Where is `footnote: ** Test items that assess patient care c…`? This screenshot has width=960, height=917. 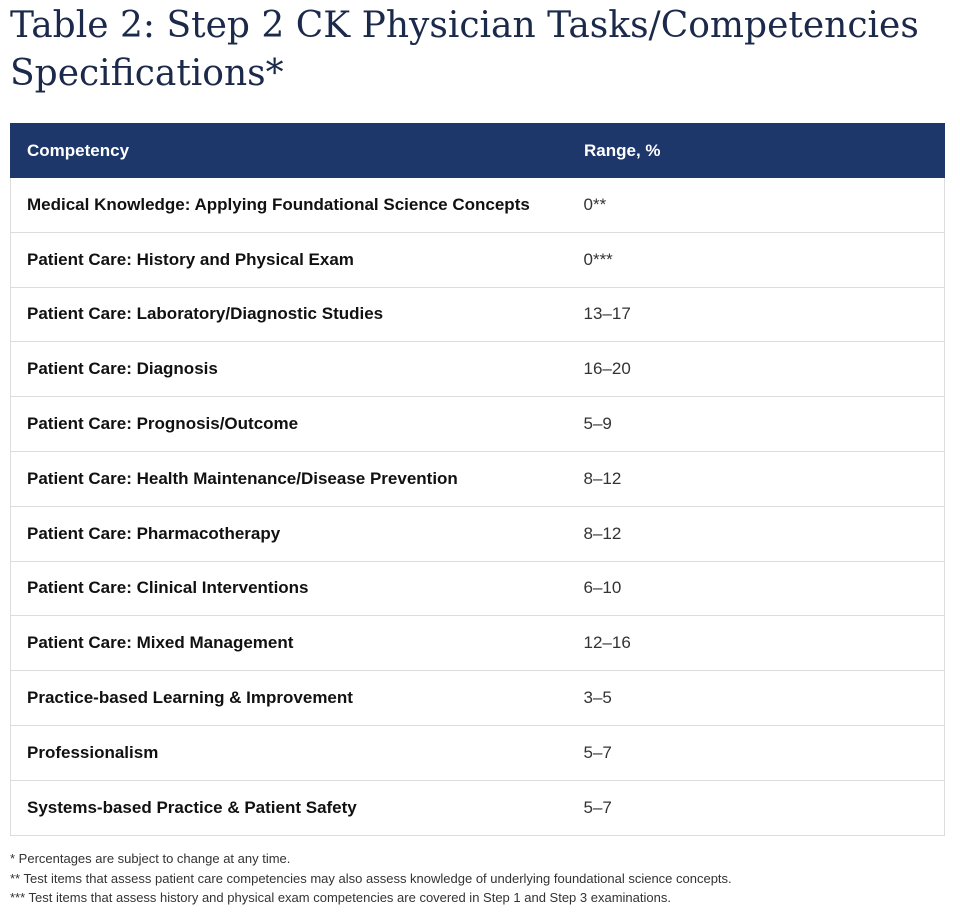
footnote: ** Test items that assess patient care c… is located at coordinates (371, 878).